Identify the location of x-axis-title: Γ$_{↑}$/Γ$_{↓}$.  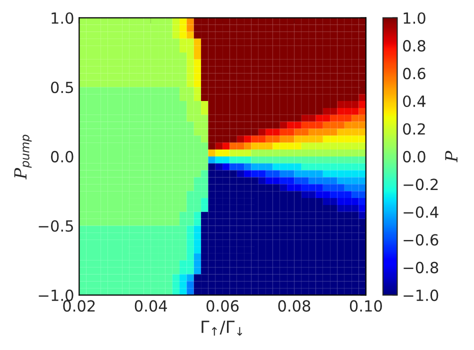
(222, 328).